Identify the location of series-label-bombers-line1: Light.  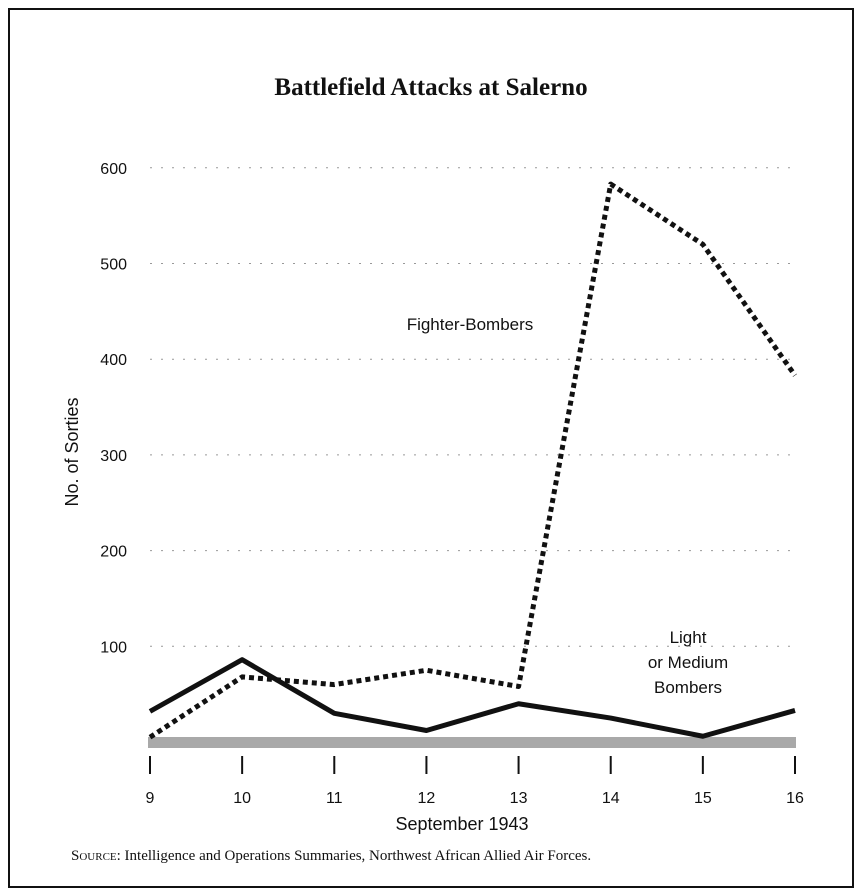
(688, 637).